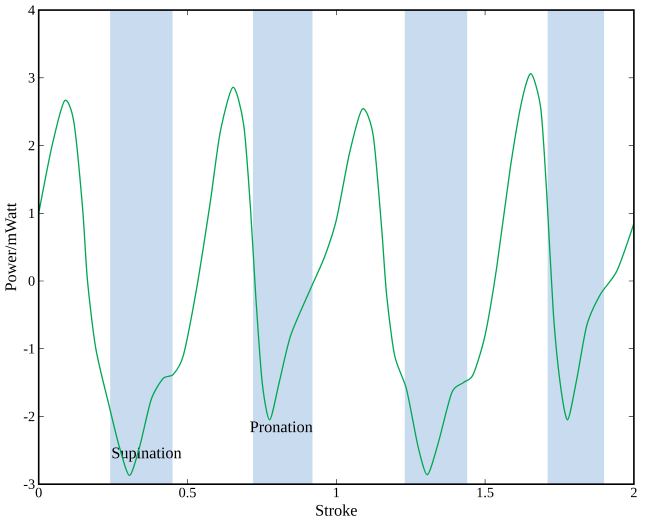 This screenshot has width=655, height=521. I want to click on band-label: Pronation, so click(281, 426).